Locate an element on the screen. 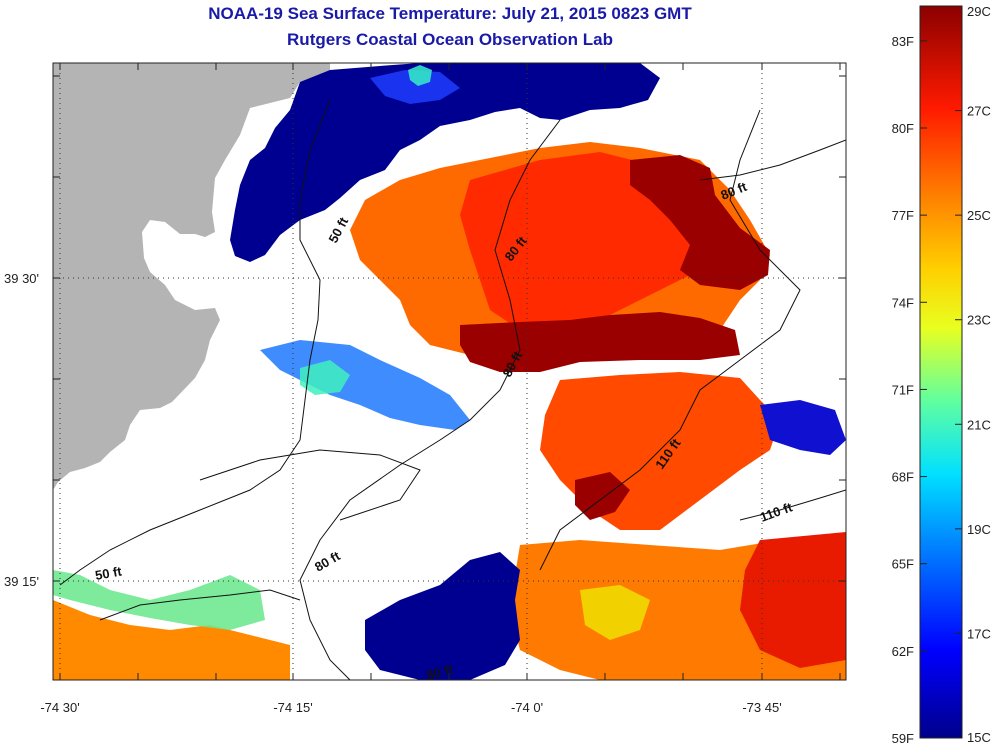 This screenshot has width=1000, height=754. lon-label: -74 15' is located at coordinates (292, 707).